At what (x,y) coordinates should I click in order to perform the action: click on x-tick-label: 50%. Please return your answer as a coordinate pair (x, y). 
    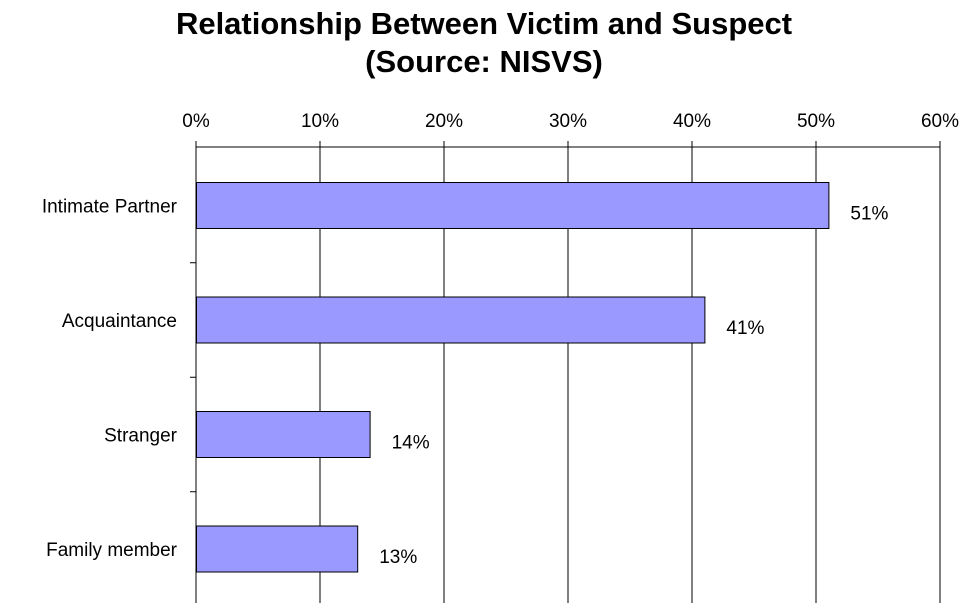
    Looking at the image, I should click on (816, 121).